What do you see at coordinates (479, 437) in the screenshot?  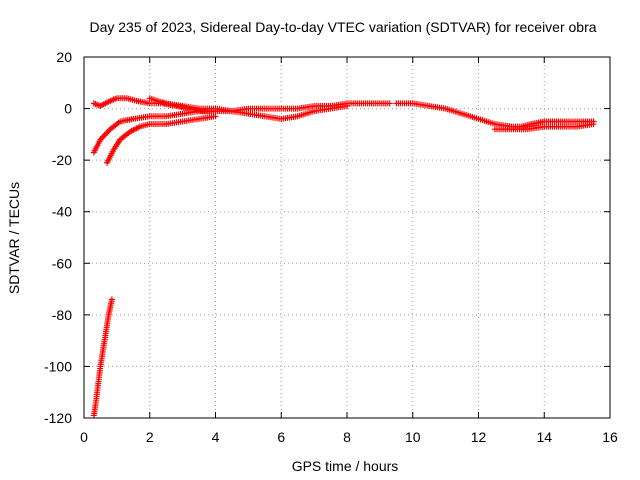 I see `x-tick-label: 12` at bounding box center [479, 437].